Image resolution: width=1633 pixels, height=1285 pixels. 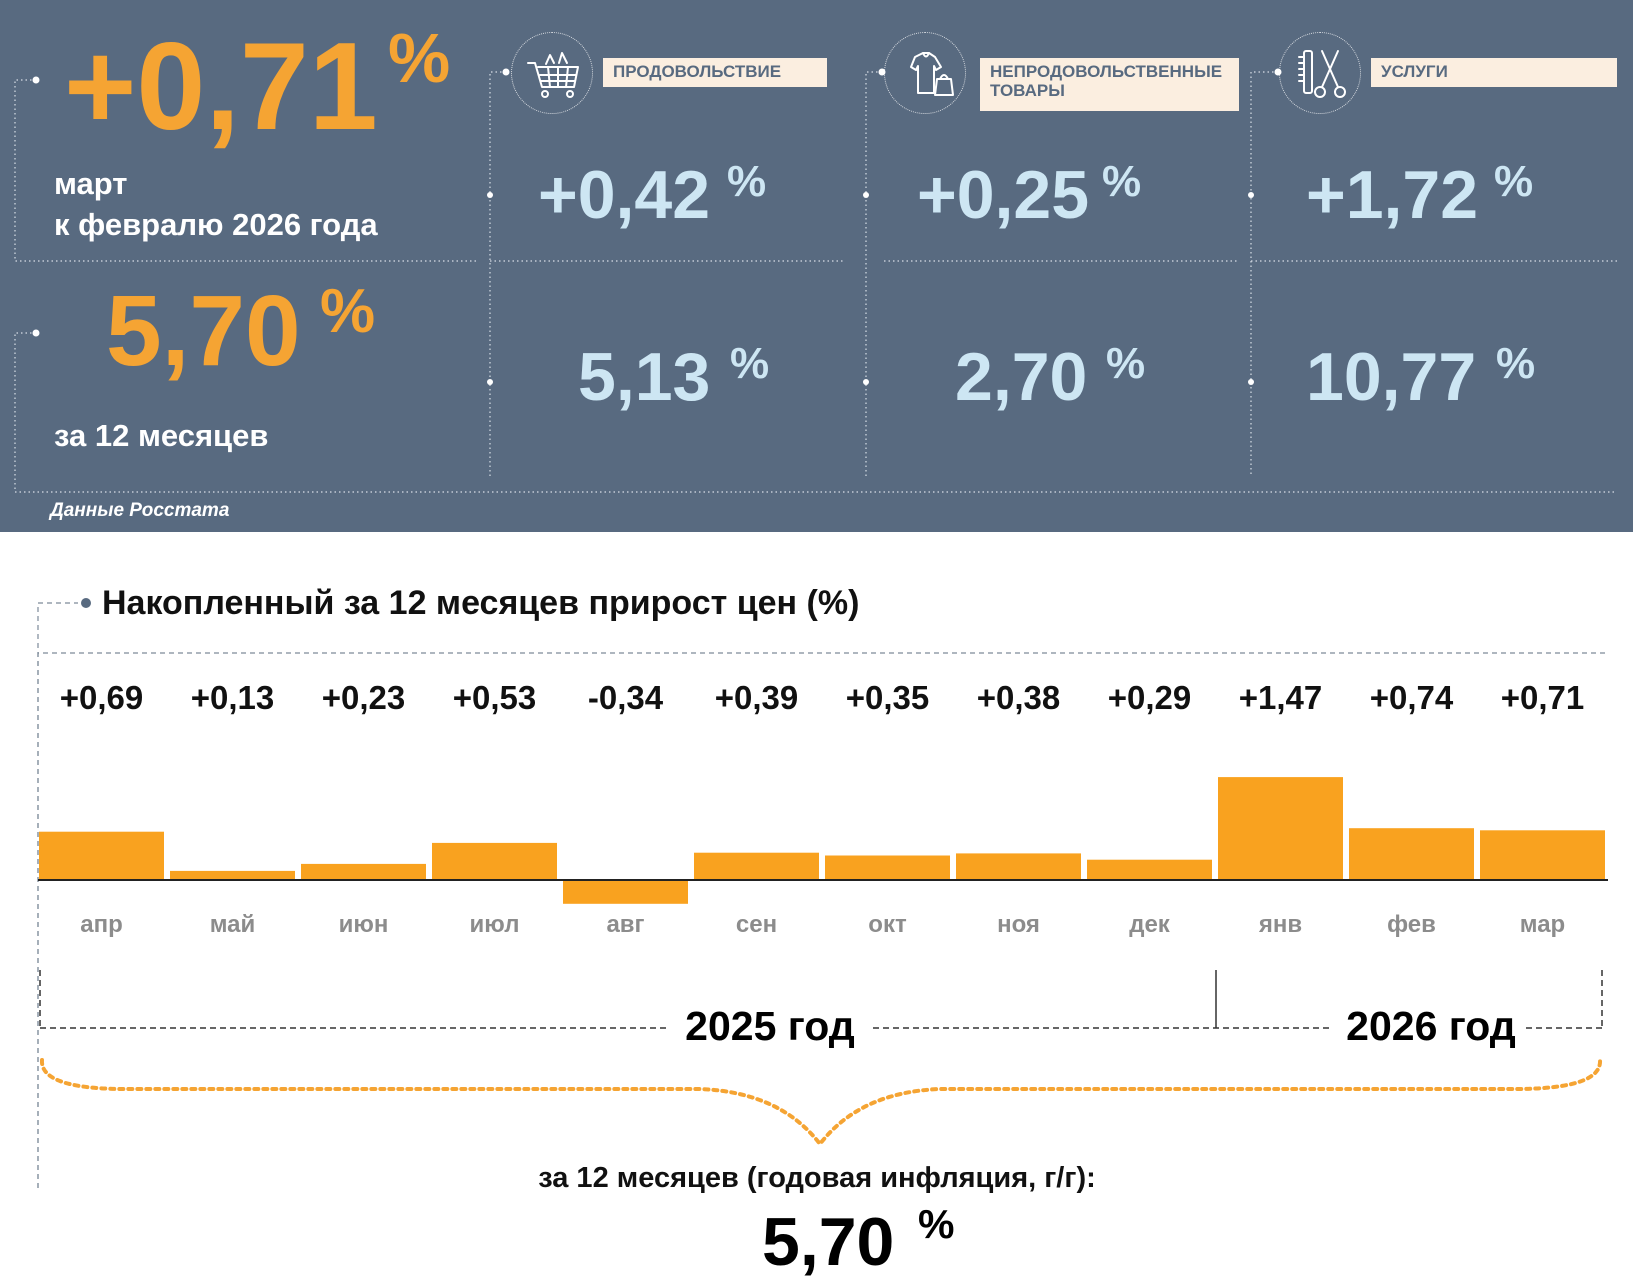 What do you see at coordinates (203, 331) in the screenshot?
I see `annual-inflation-value: 5,70` at bounding box center [203, 331].